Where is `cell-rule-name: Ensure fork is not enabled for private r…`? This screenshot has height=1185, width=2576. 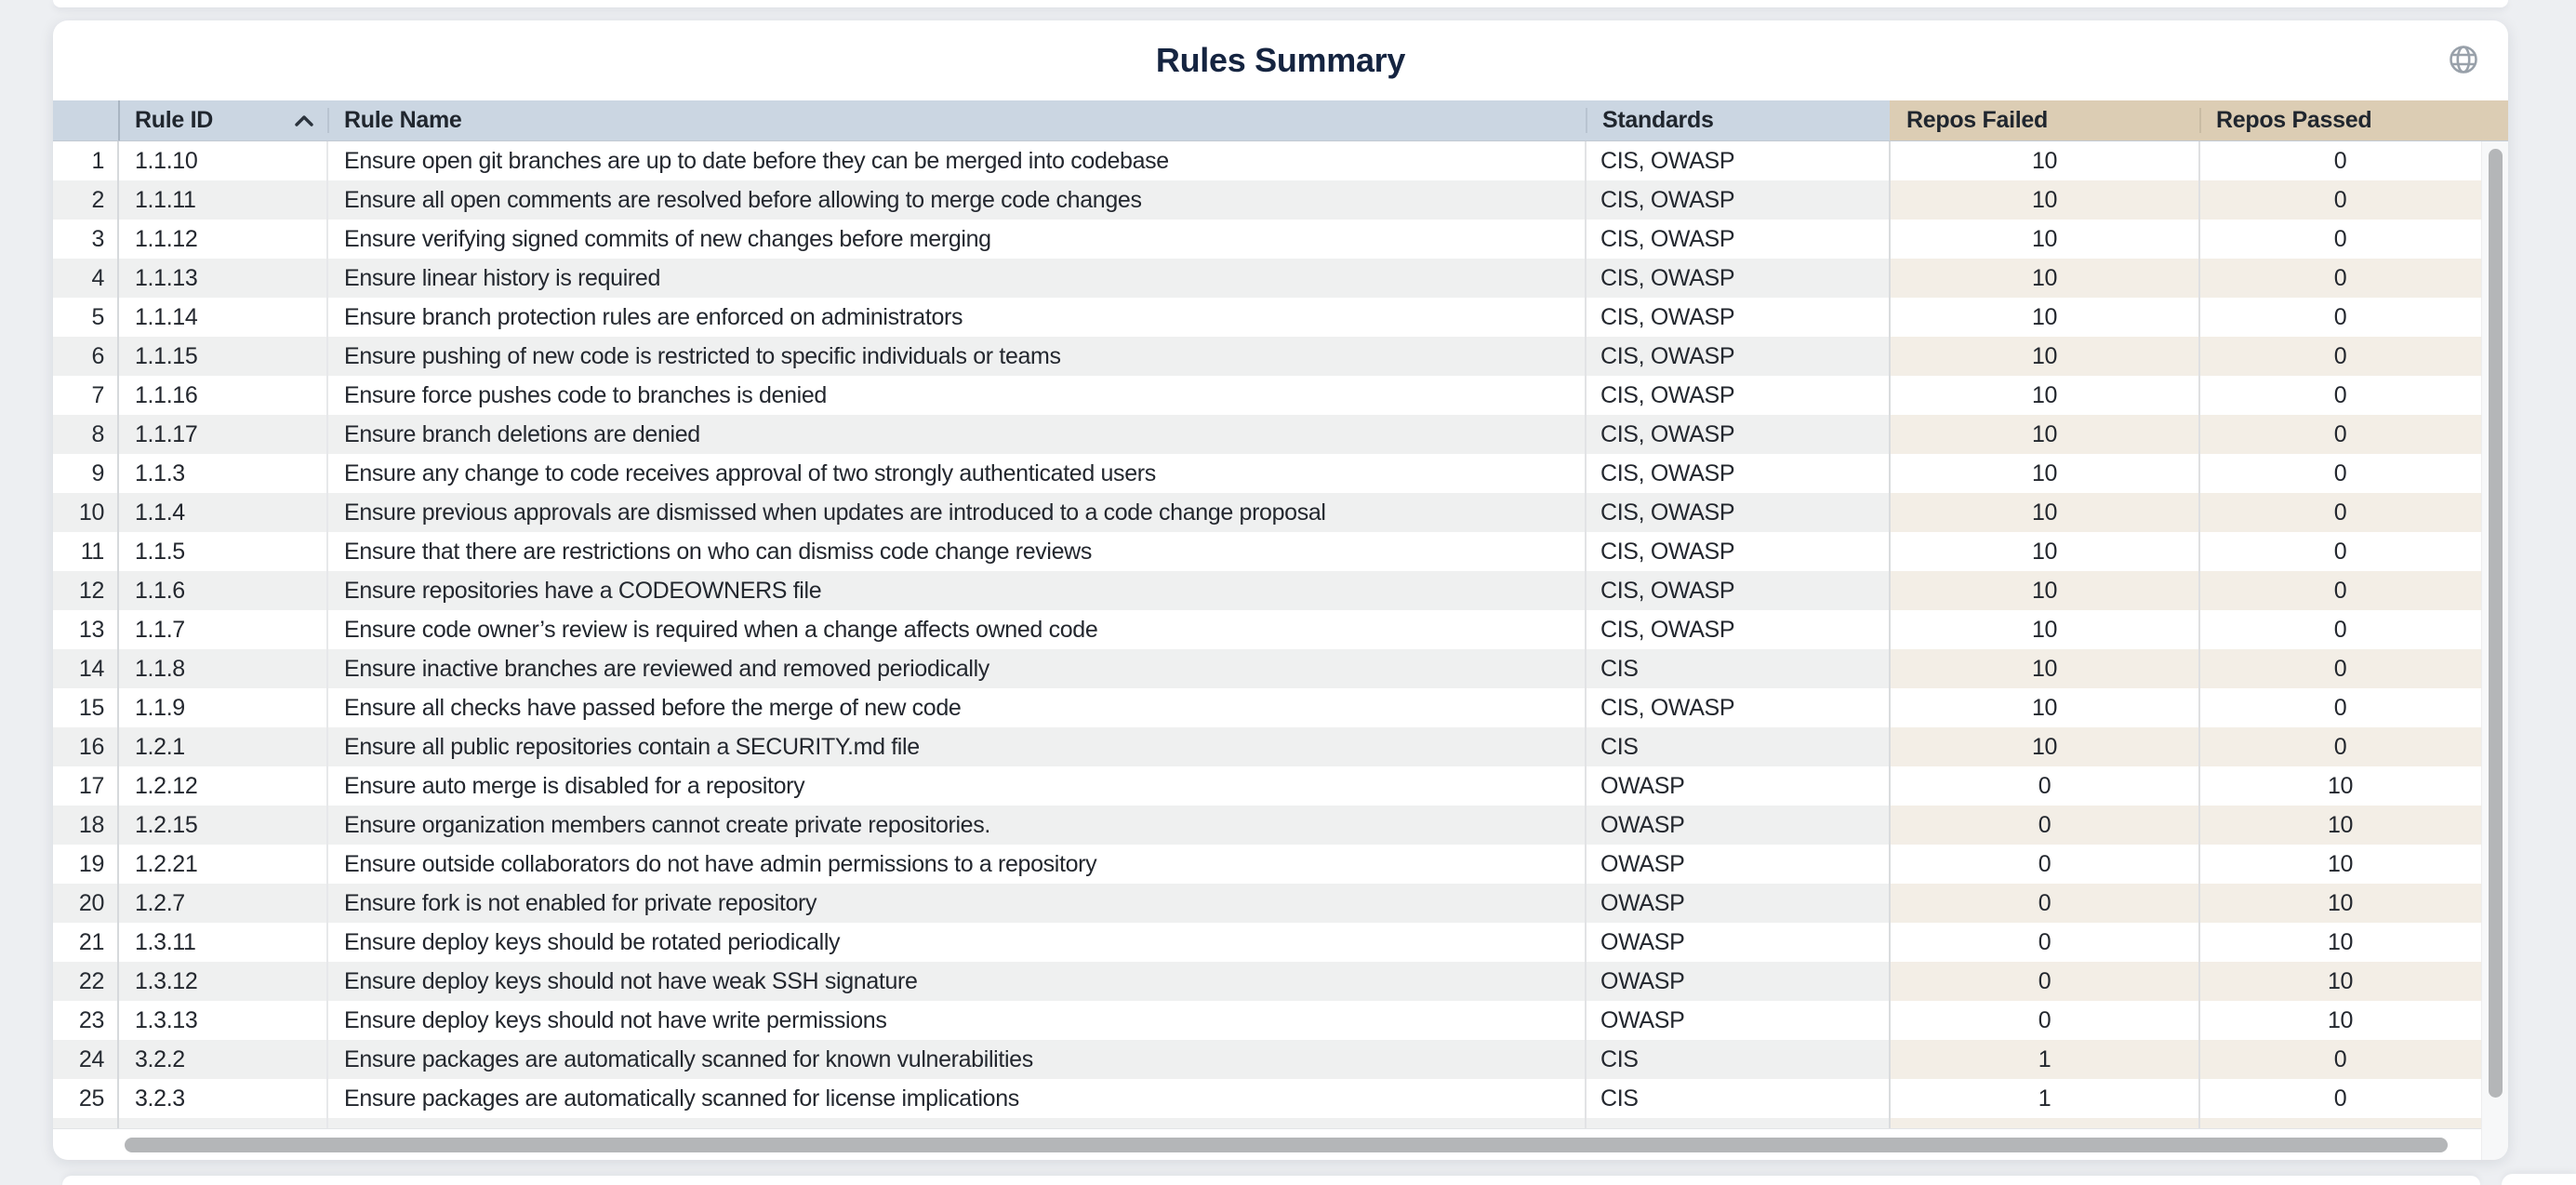 cell-rule-name: Ensure fork is not enabled for private r… is located at coordinates (956, 904).